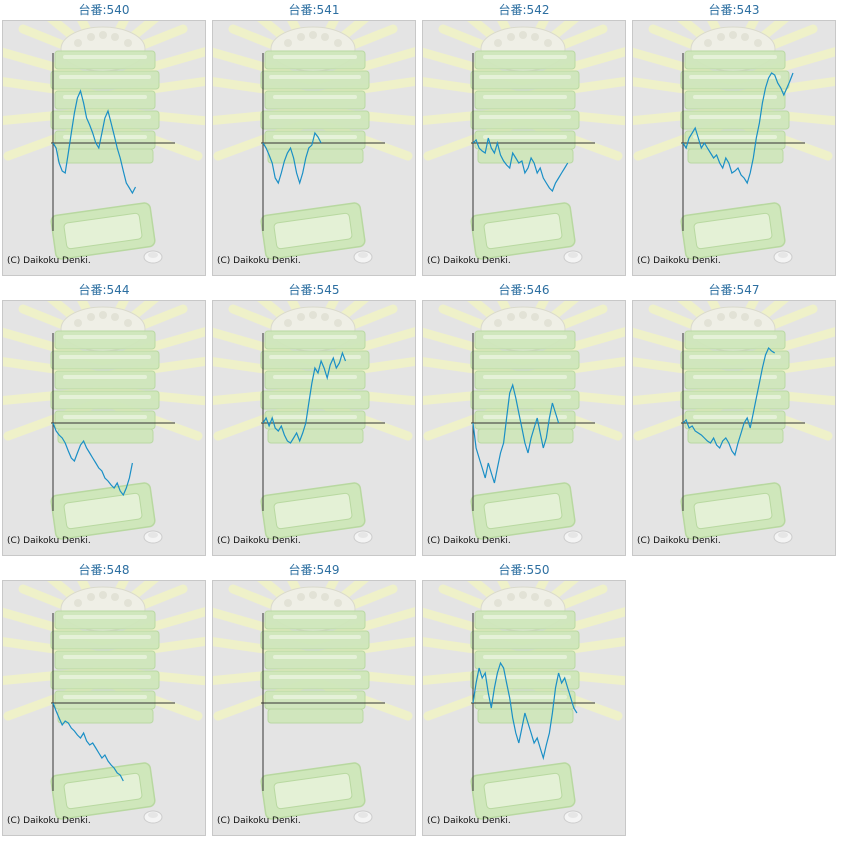 Image resolution: width=841 pixels, height=841 pixels. Describe the element at coordinates (314, 570) in the screenshot. I see `chart-title: 台番:549` at that location.